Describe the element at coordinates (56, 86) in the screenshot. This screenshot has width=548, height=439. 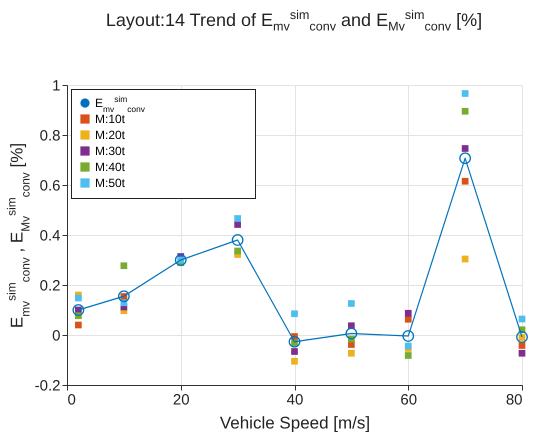
I see `y-tick-label: 1` at that location.